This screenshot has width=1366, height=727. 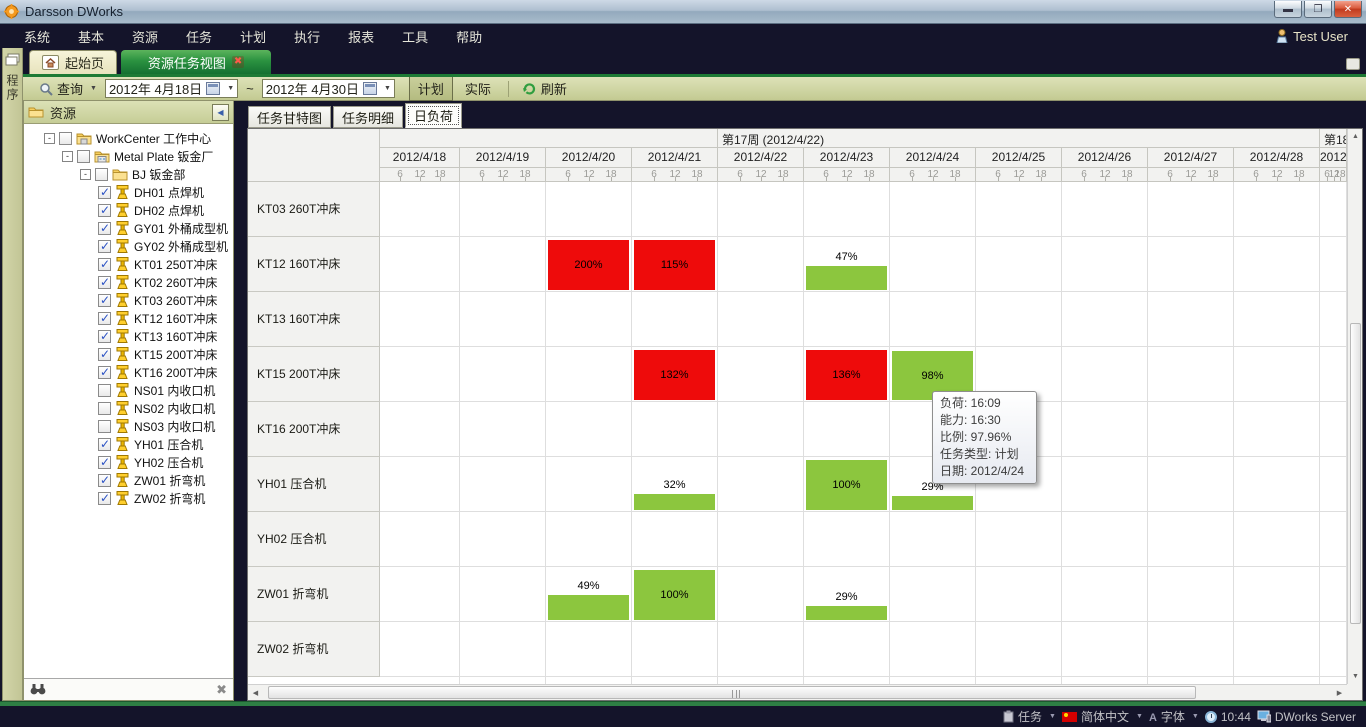 I want to click on tree-node: DH02 点焊机, so click(x=128, y=210).